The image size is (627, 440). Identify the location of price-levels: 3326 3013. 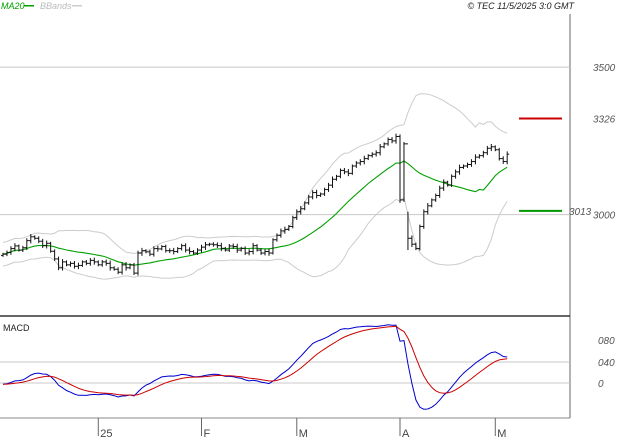
(567, 166).